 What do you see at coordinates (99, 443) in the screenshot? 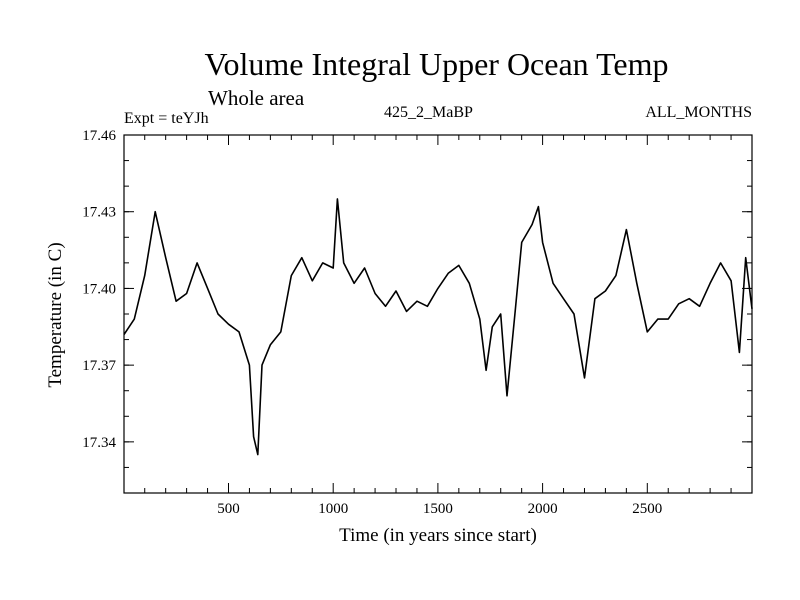
I see `y-tick-label: 17.34` at bounding box center [99, 443].